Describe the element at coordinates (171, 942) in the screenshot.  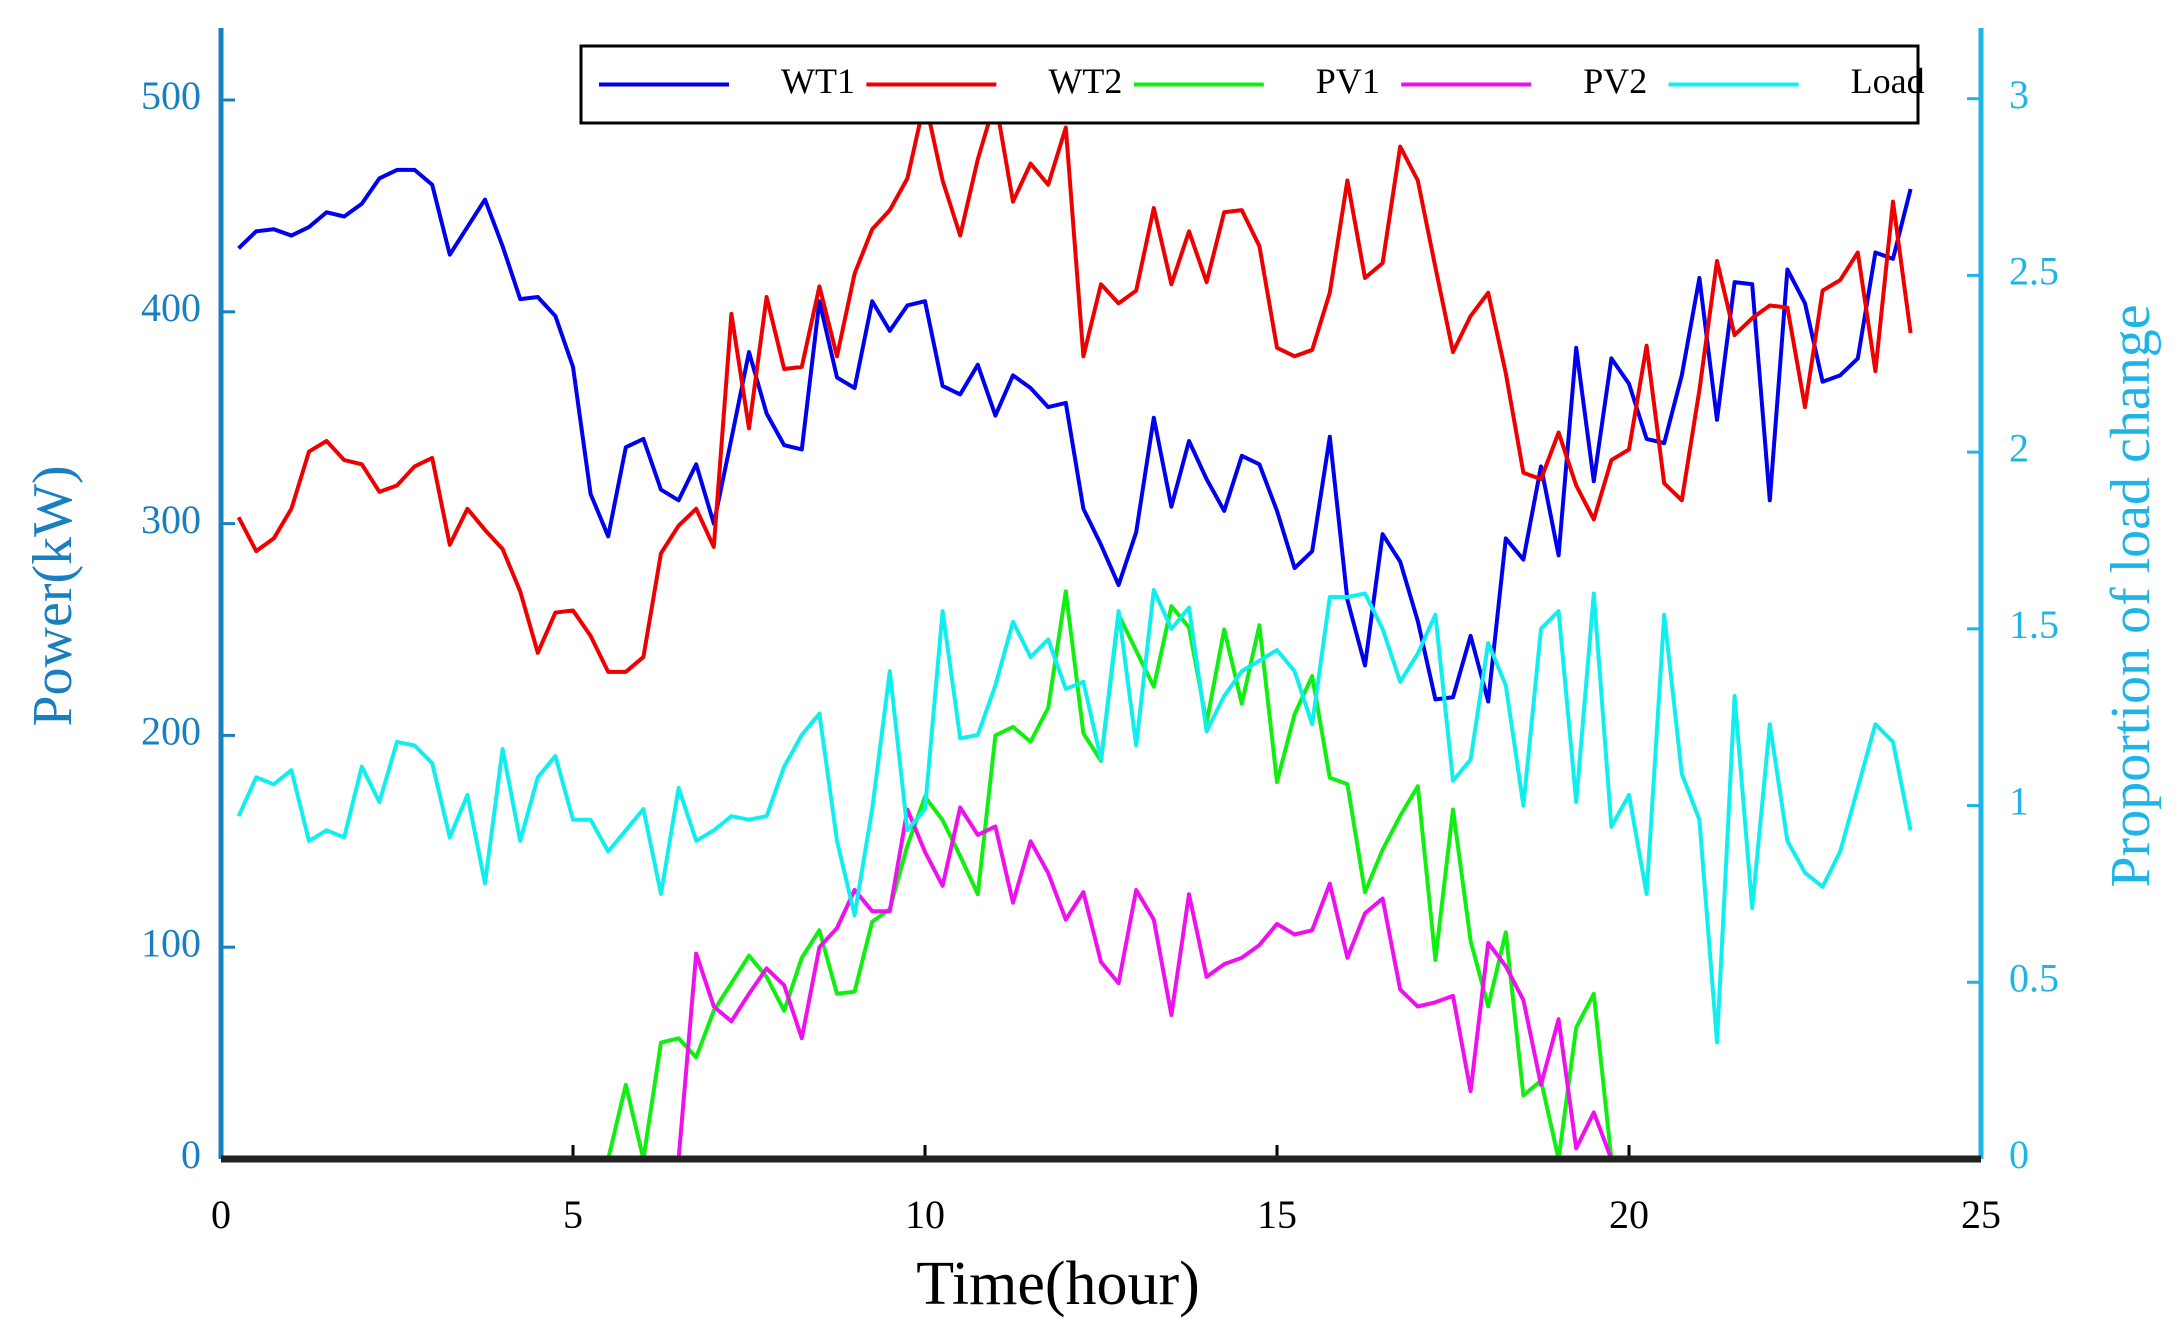
I see `y-tick-label: 100` at that location.